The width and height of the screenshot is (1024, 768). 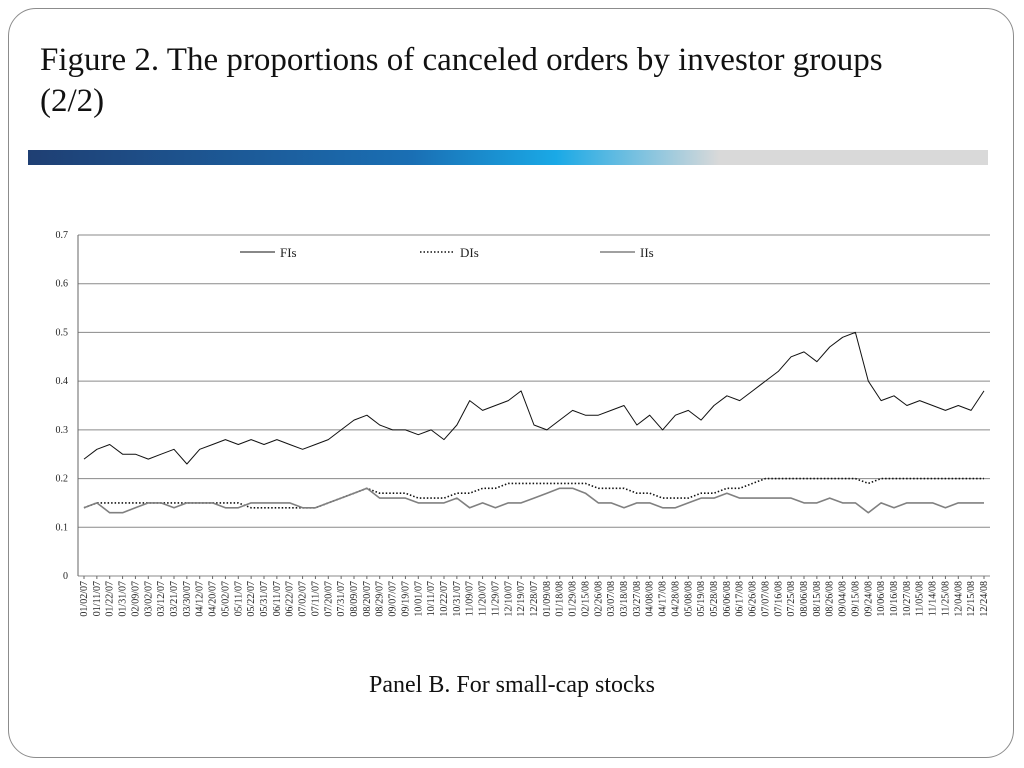 I want to click on x-tick-label: 10/01/07, so click(x=418, y=599).